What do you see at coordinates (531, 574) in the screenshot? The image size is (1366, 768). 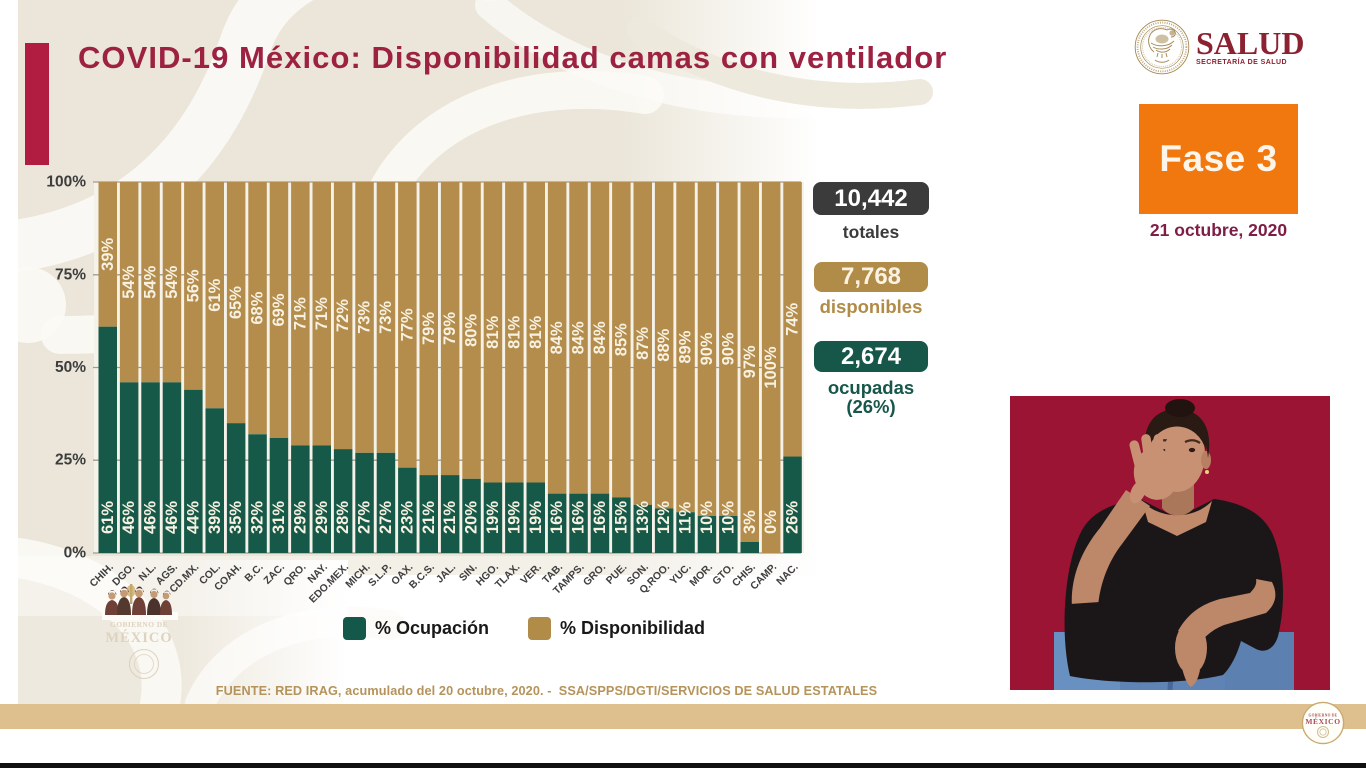 I see `svg-text: VER.` at bounding box center [531, 574].